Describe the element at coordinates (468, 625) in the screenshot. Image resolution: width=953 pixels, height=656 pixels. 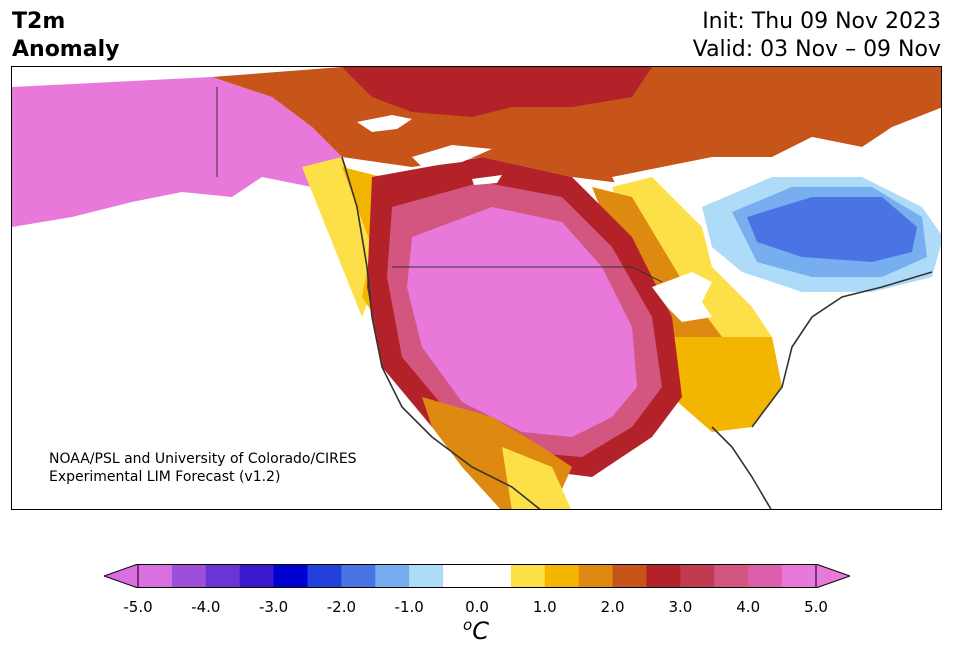
I see `unit-sup: o` at that location.